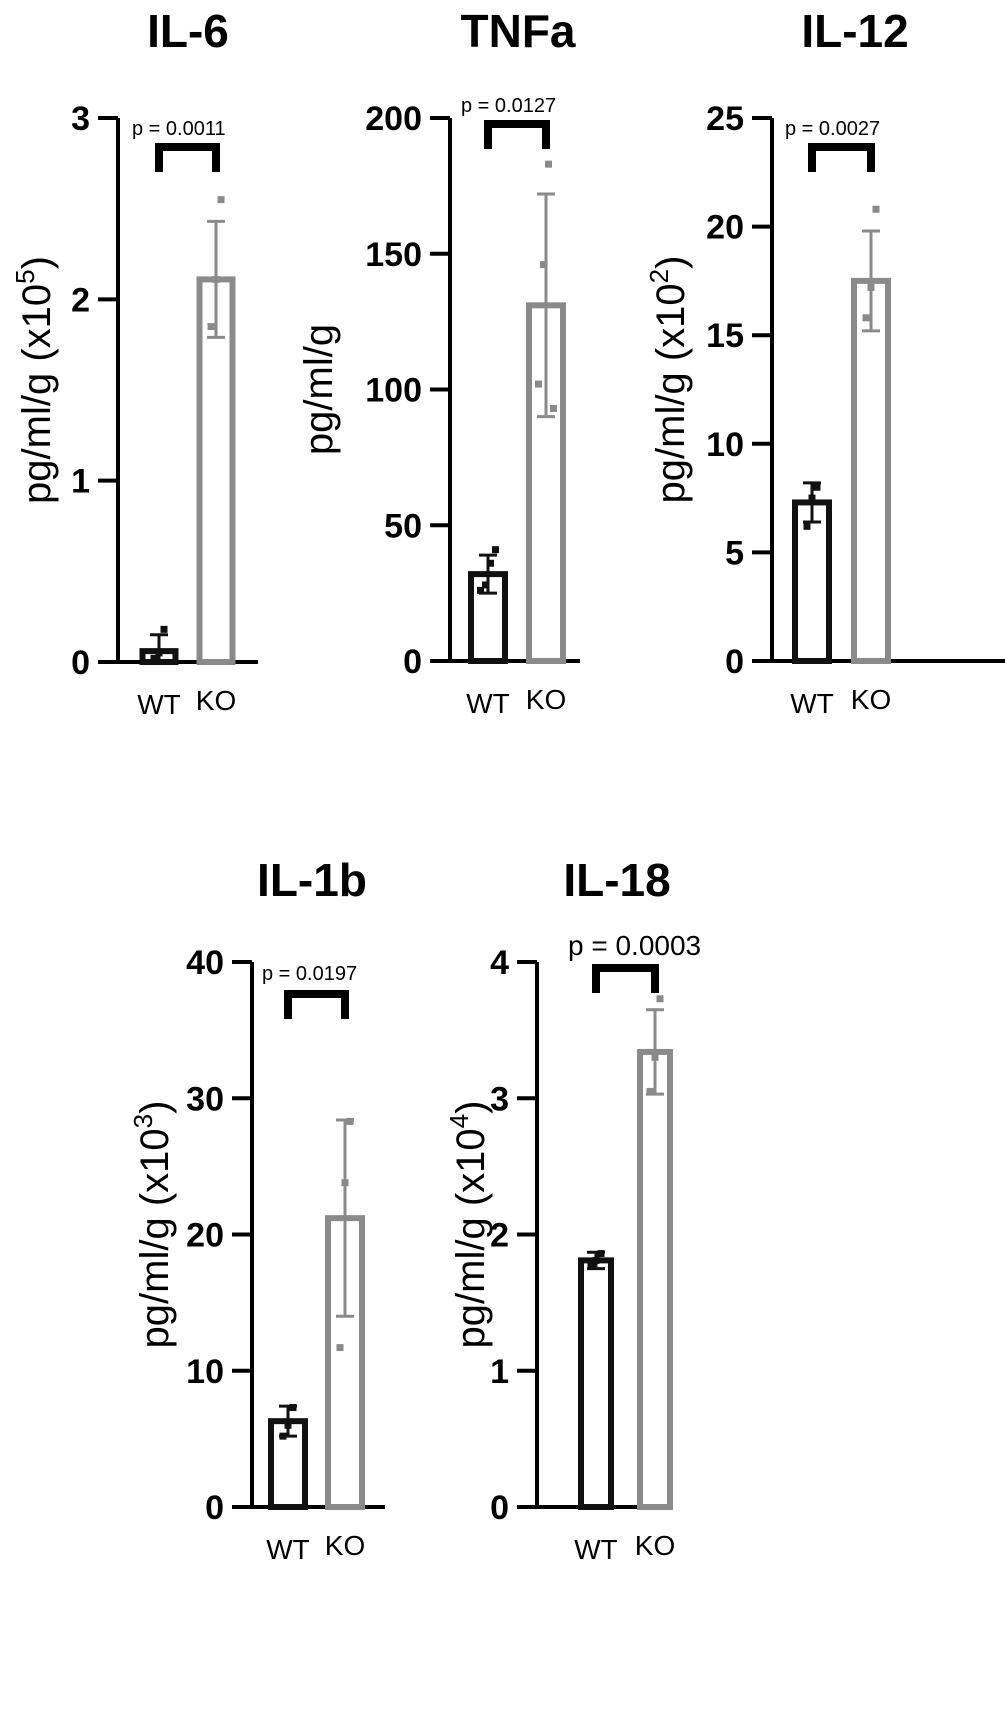 The height and width of the screenshot is (1727, 1005). I want to click on y-tick-label: 4, so click(499, 963).